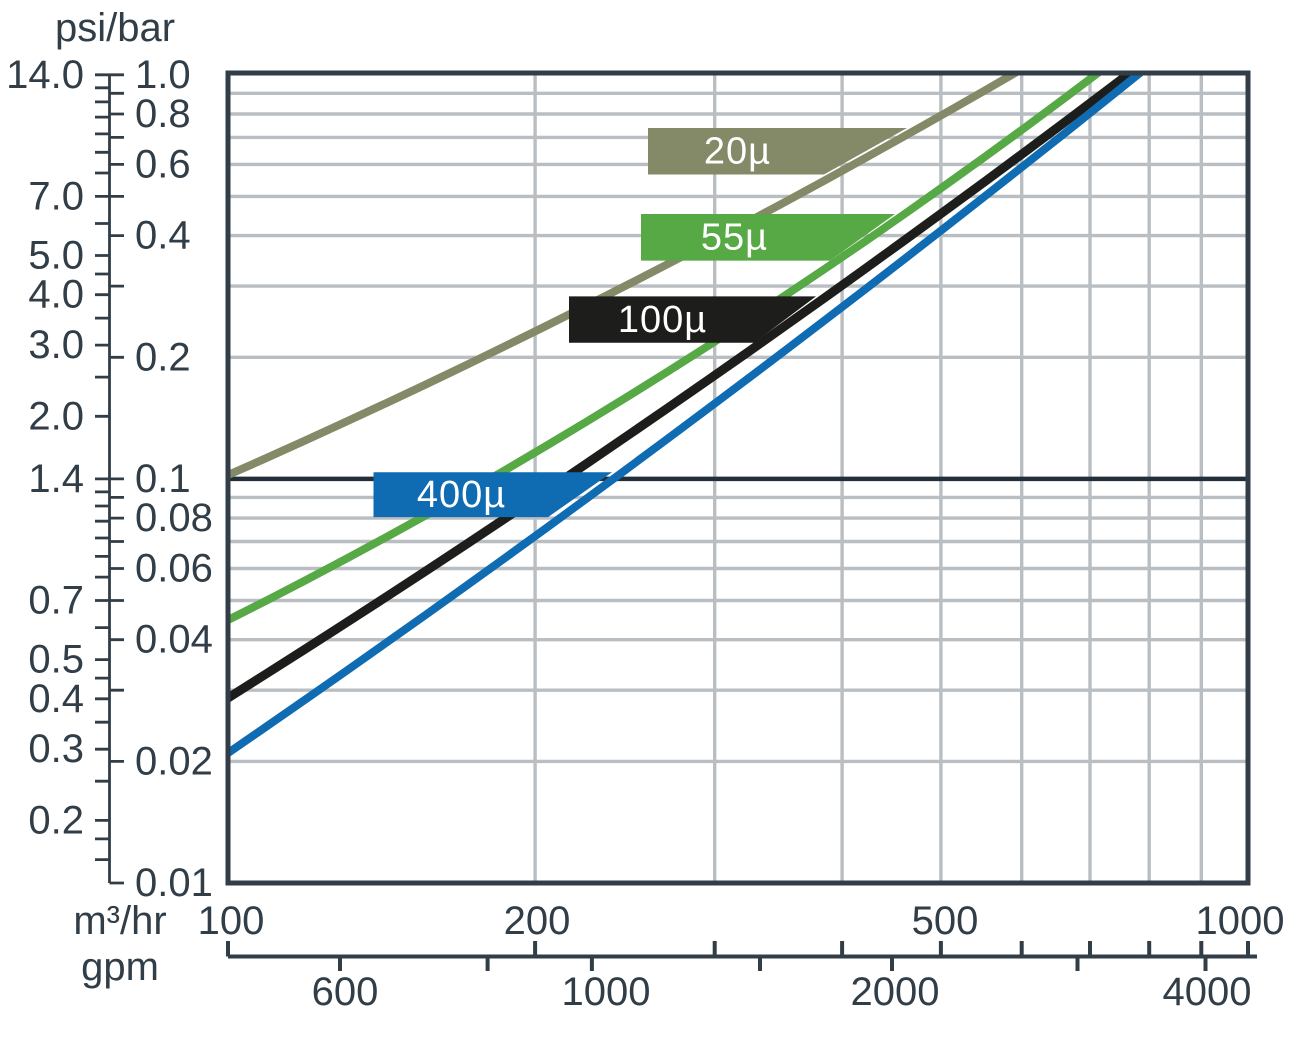 The image size is (1304, 1038). What do you see at coordinates (737, 152) in the screenshot?
I see `svg-text: 20µ` at bounding box center [737, 152].